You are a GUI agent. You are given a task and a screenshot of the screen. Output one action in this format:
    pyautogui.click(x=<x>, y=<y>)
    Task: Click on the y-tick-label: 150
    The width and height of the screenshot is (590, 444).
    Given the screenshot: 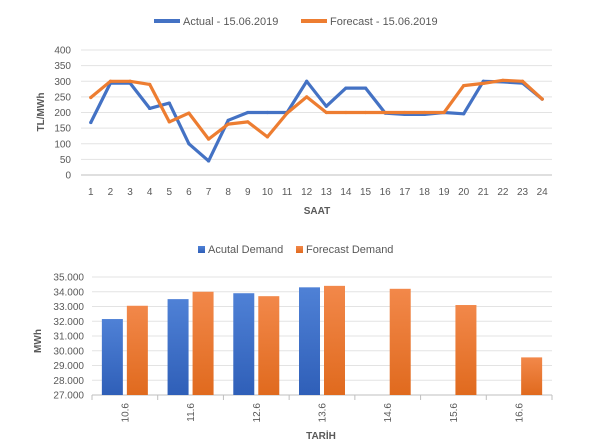 What is the action you would take?
    pyautogui.click(x=62, y=129)
    